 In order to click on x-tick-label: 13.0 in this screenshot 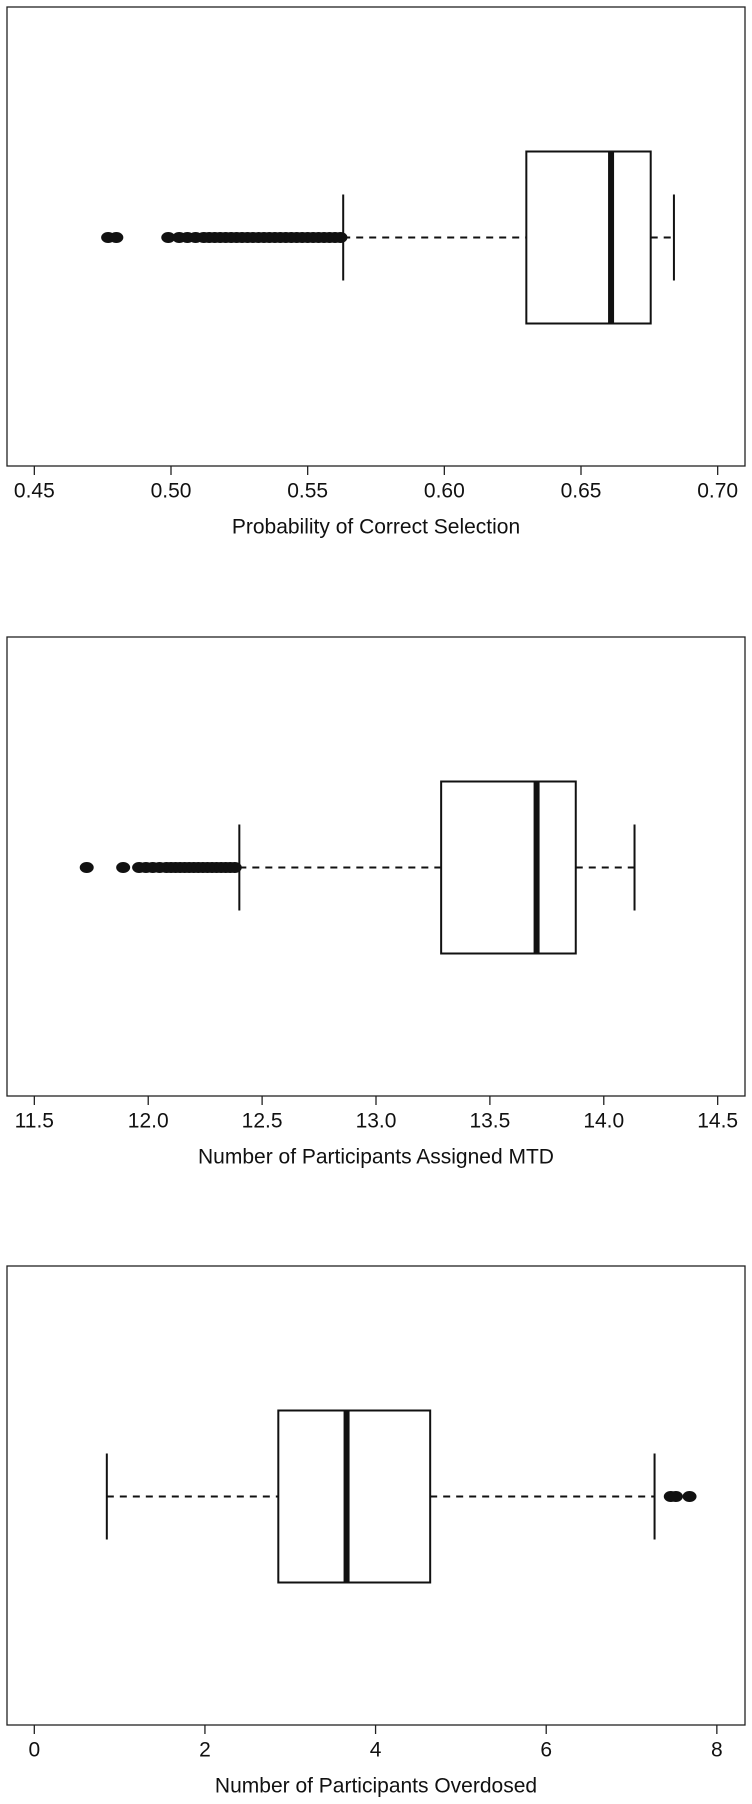, I will do `click(376, 1121)`.